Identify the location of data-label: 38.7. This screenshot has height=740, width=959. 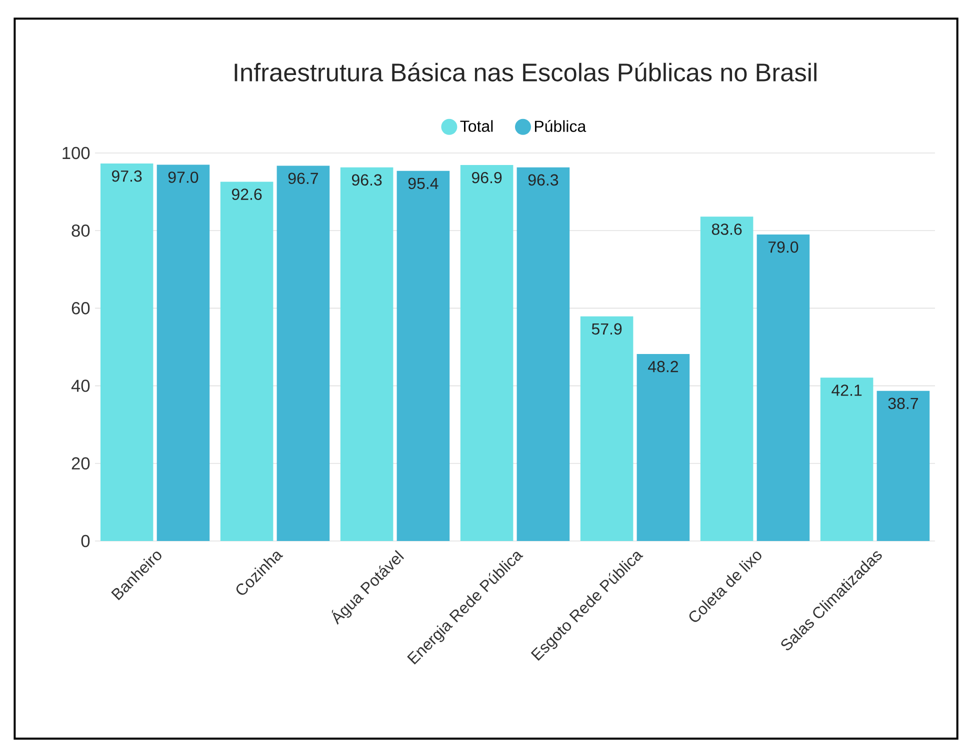
(903, 404).